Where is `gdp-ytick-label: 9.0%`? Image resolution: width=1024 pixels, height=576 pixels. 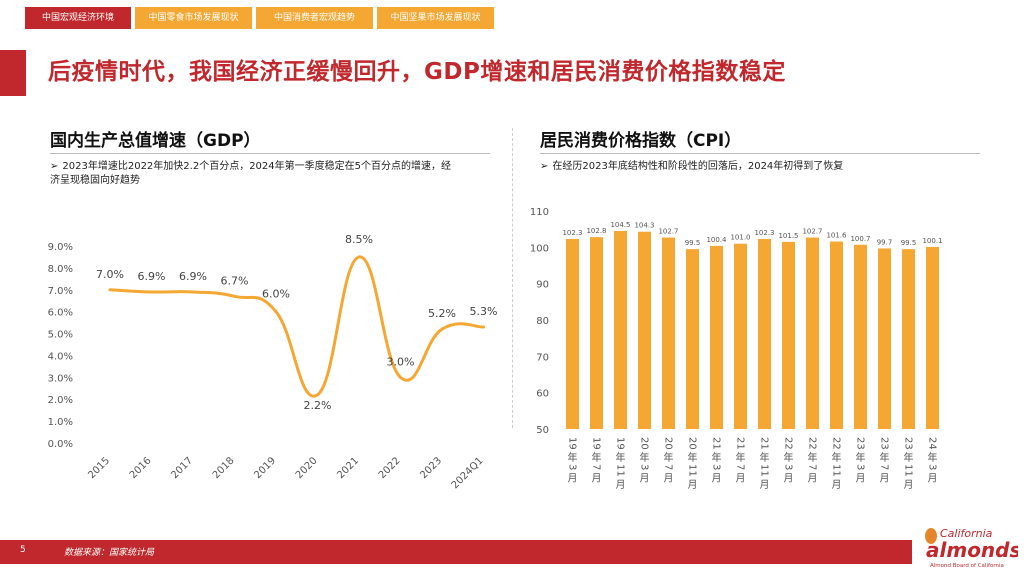
gdp-ytick-label: 9.0% is located at coordinates (60, 247).